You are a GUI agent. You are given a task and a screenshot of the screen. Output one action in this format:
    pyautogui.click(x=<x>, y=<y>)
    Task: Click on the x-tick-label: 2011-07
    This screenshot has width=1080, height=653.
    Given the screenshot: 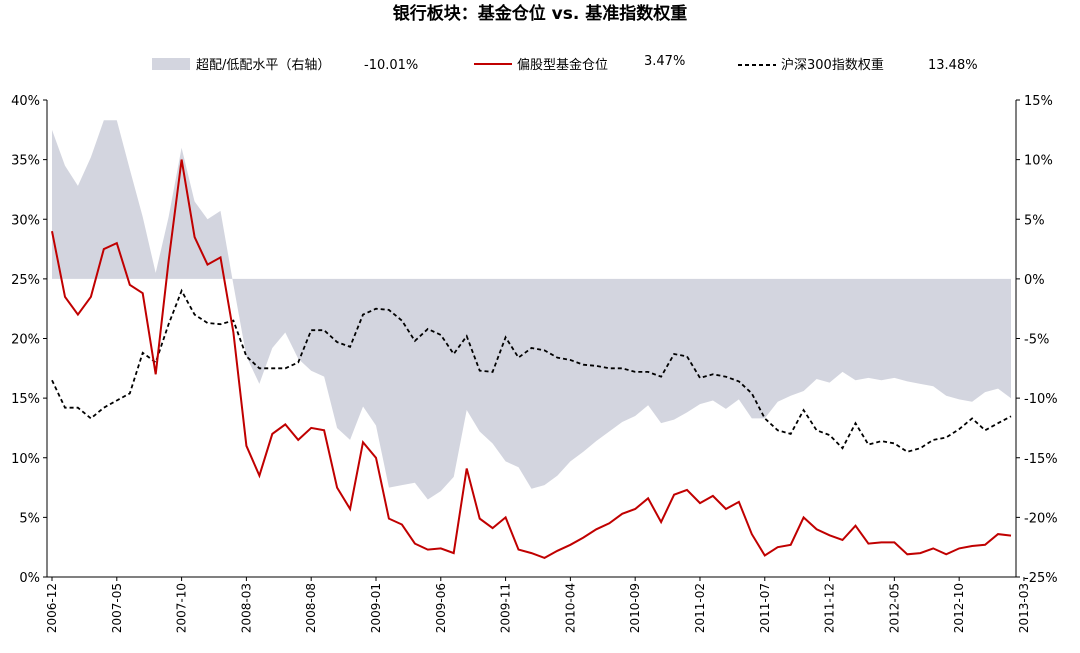 What is the action you would take?
    pyautogui.click(x=765, y=608)
    